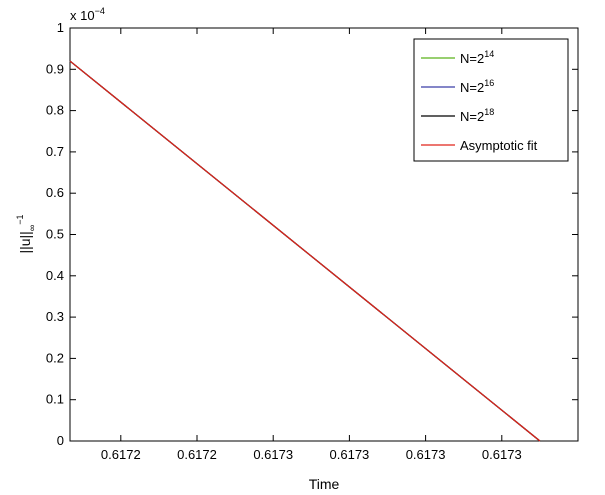  What do you see at coordinates (499, 145) in the screenshot?
I see `legend-label-4: Asymptotic fit` at bounding box center [499, 145].